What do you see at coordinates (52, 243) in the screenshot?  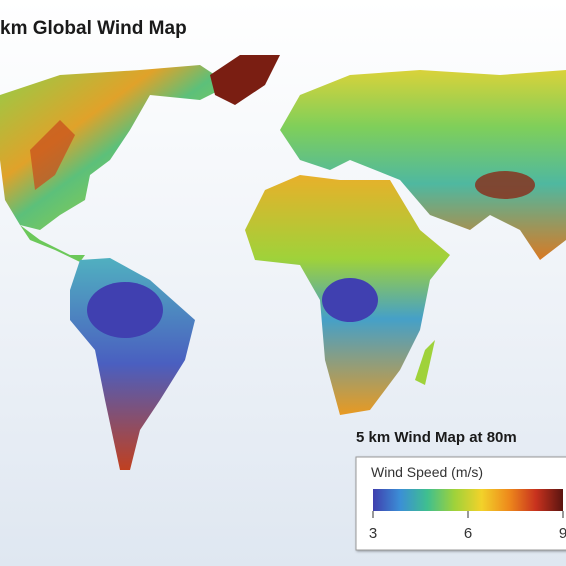 I see `central-america` at bounding box center [52, 243].